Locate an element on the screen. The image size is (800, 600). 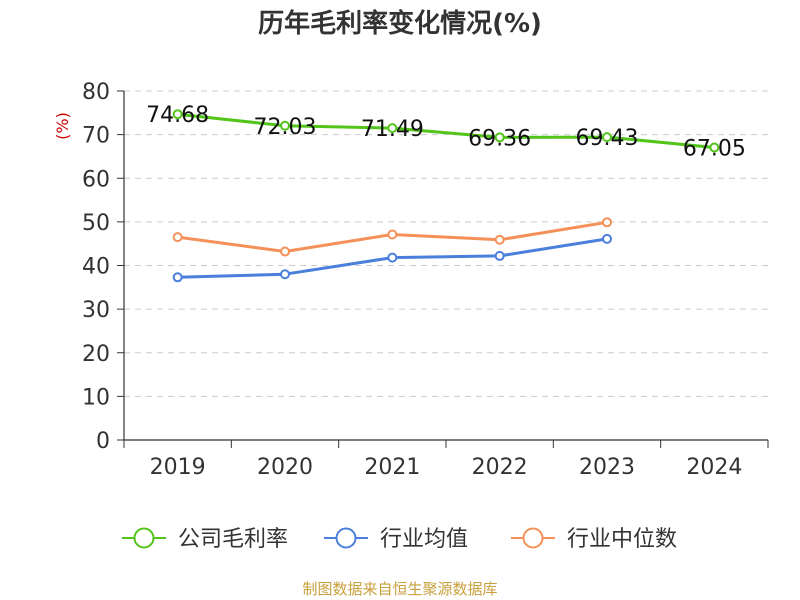
y-tick-label: 80 is located at coordinates (96, 92).